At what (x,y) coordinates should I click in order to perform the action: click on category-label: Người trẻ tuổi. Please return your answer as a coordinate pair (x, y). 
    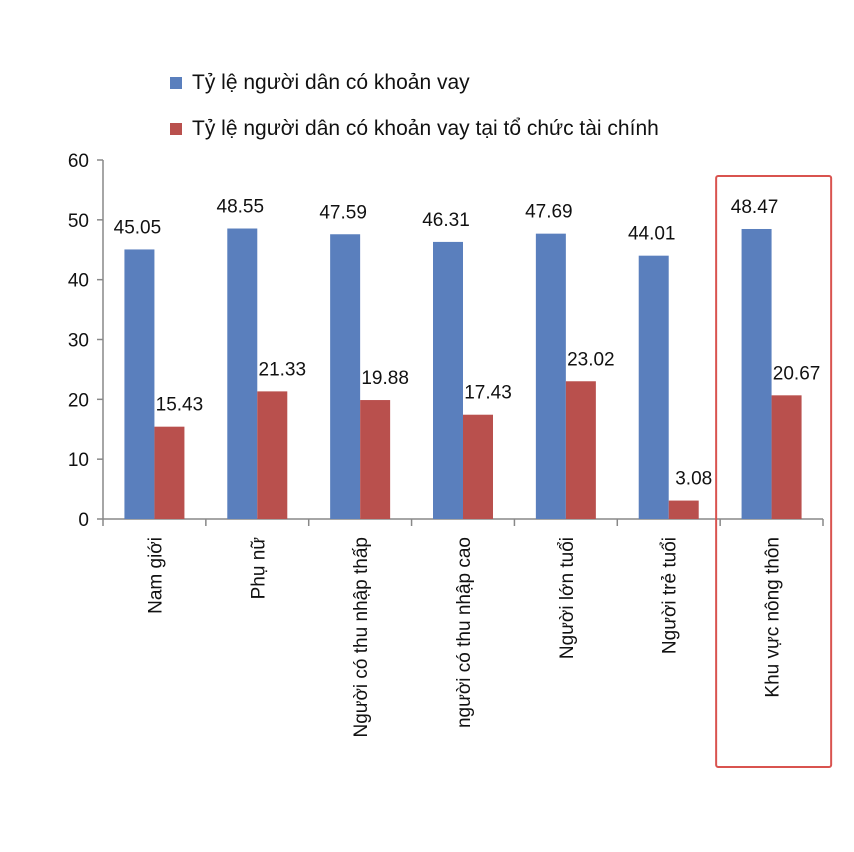
    Looking at the image, I should click on (670, 595).